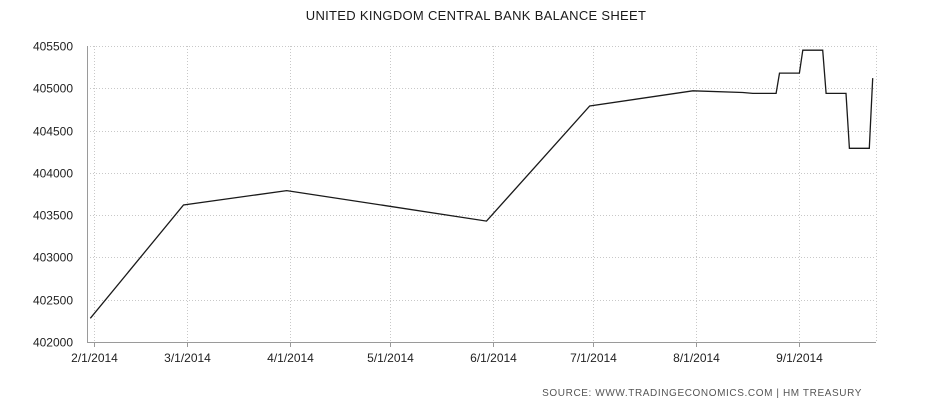  What do you see at coordinates (799, 358) in the screenshot?
I see `x-tick-label: 9/1/2014` at bounding box center [799, 358].